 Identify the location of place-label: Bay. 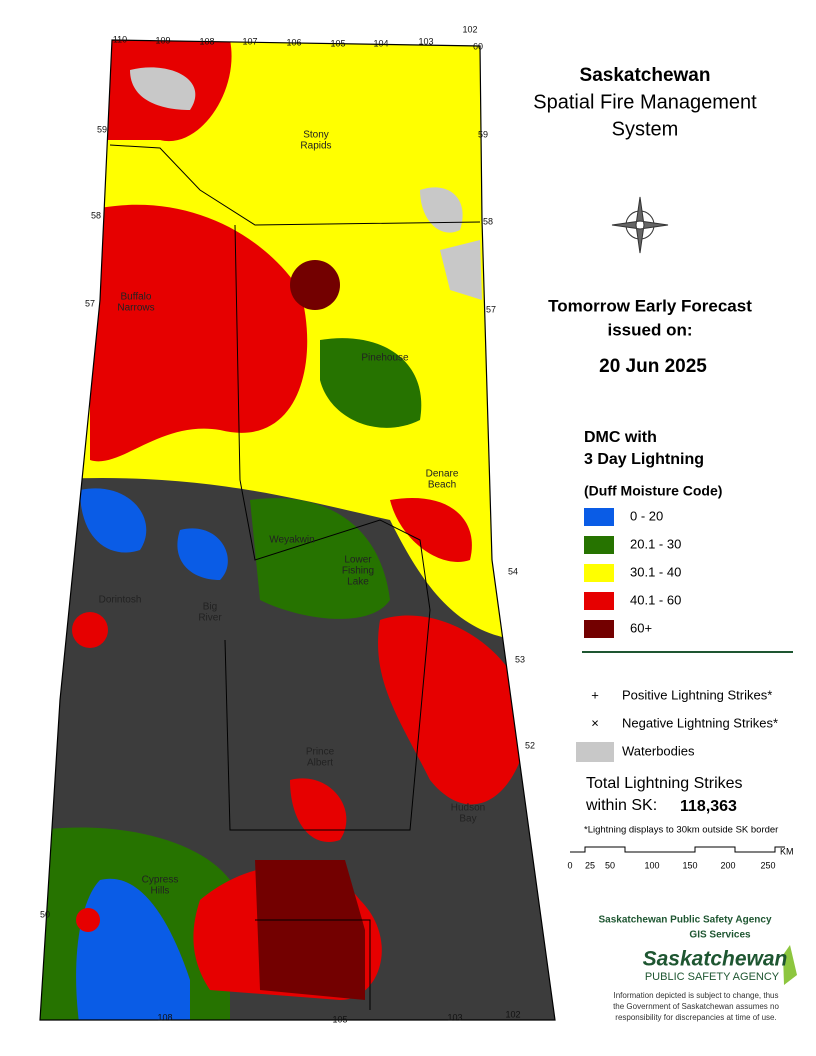
(467, 819).